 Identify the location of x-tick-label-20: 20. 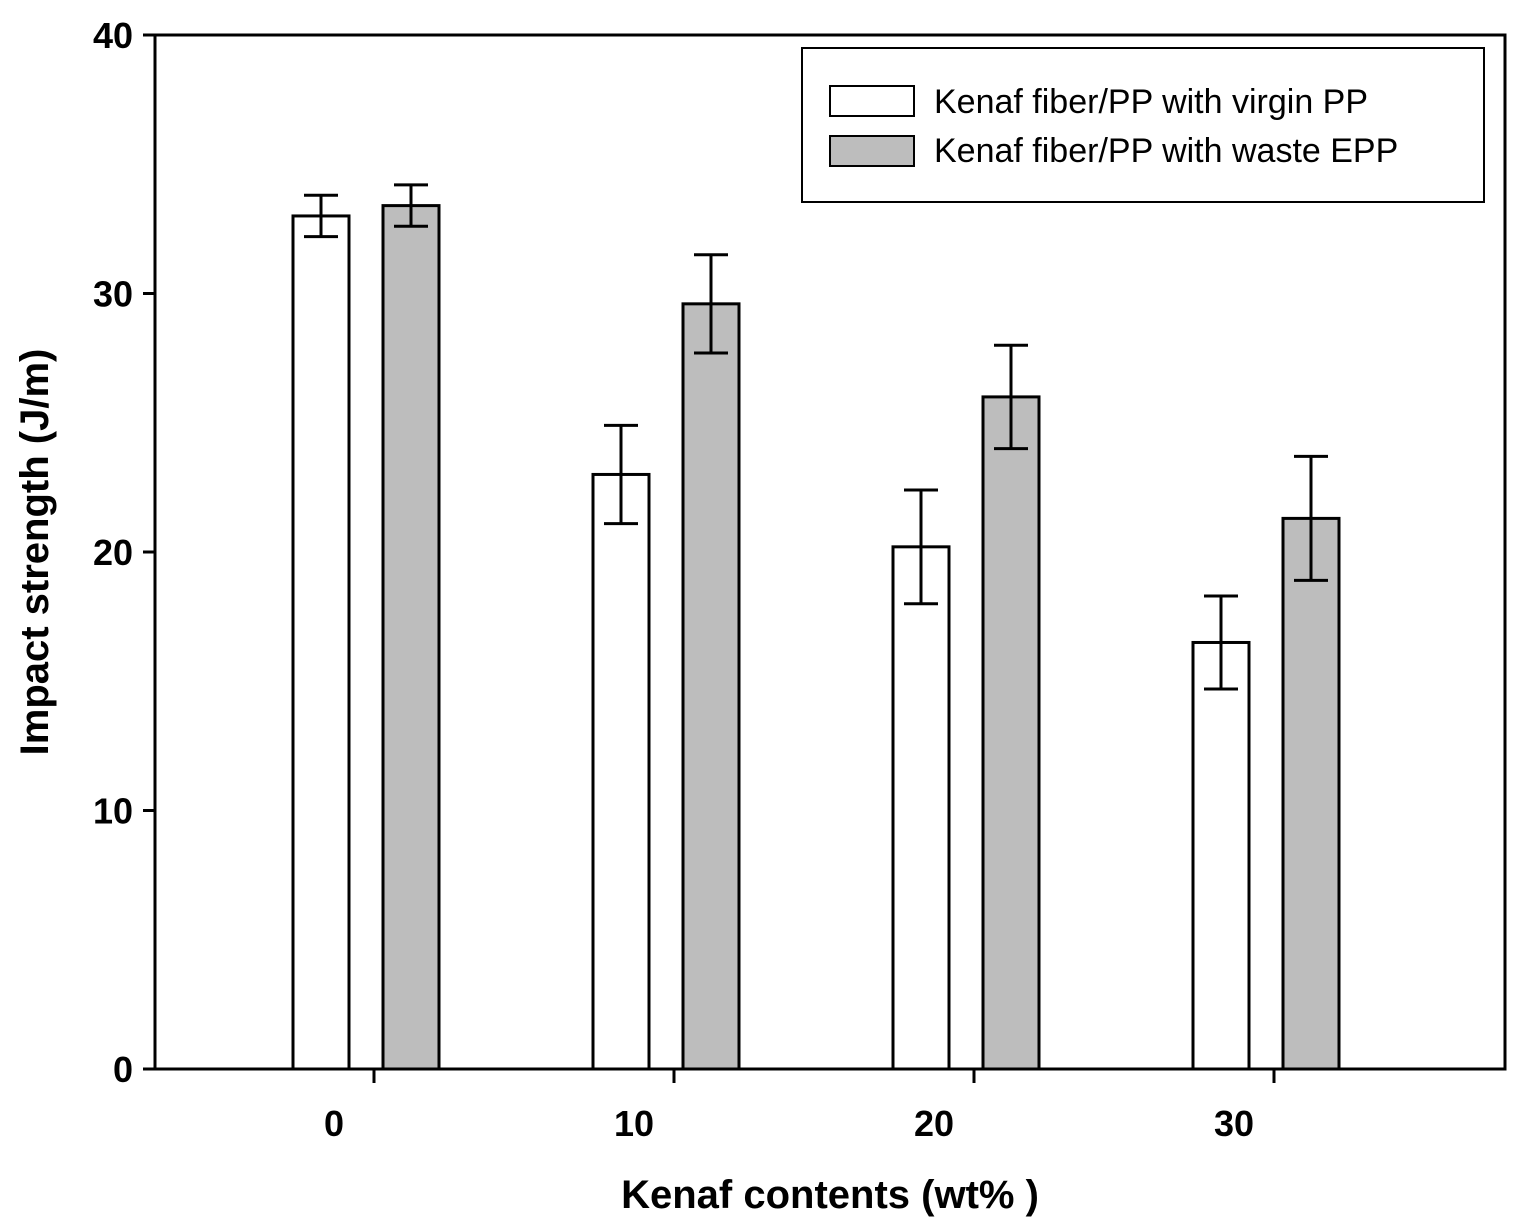
(934, 1123).